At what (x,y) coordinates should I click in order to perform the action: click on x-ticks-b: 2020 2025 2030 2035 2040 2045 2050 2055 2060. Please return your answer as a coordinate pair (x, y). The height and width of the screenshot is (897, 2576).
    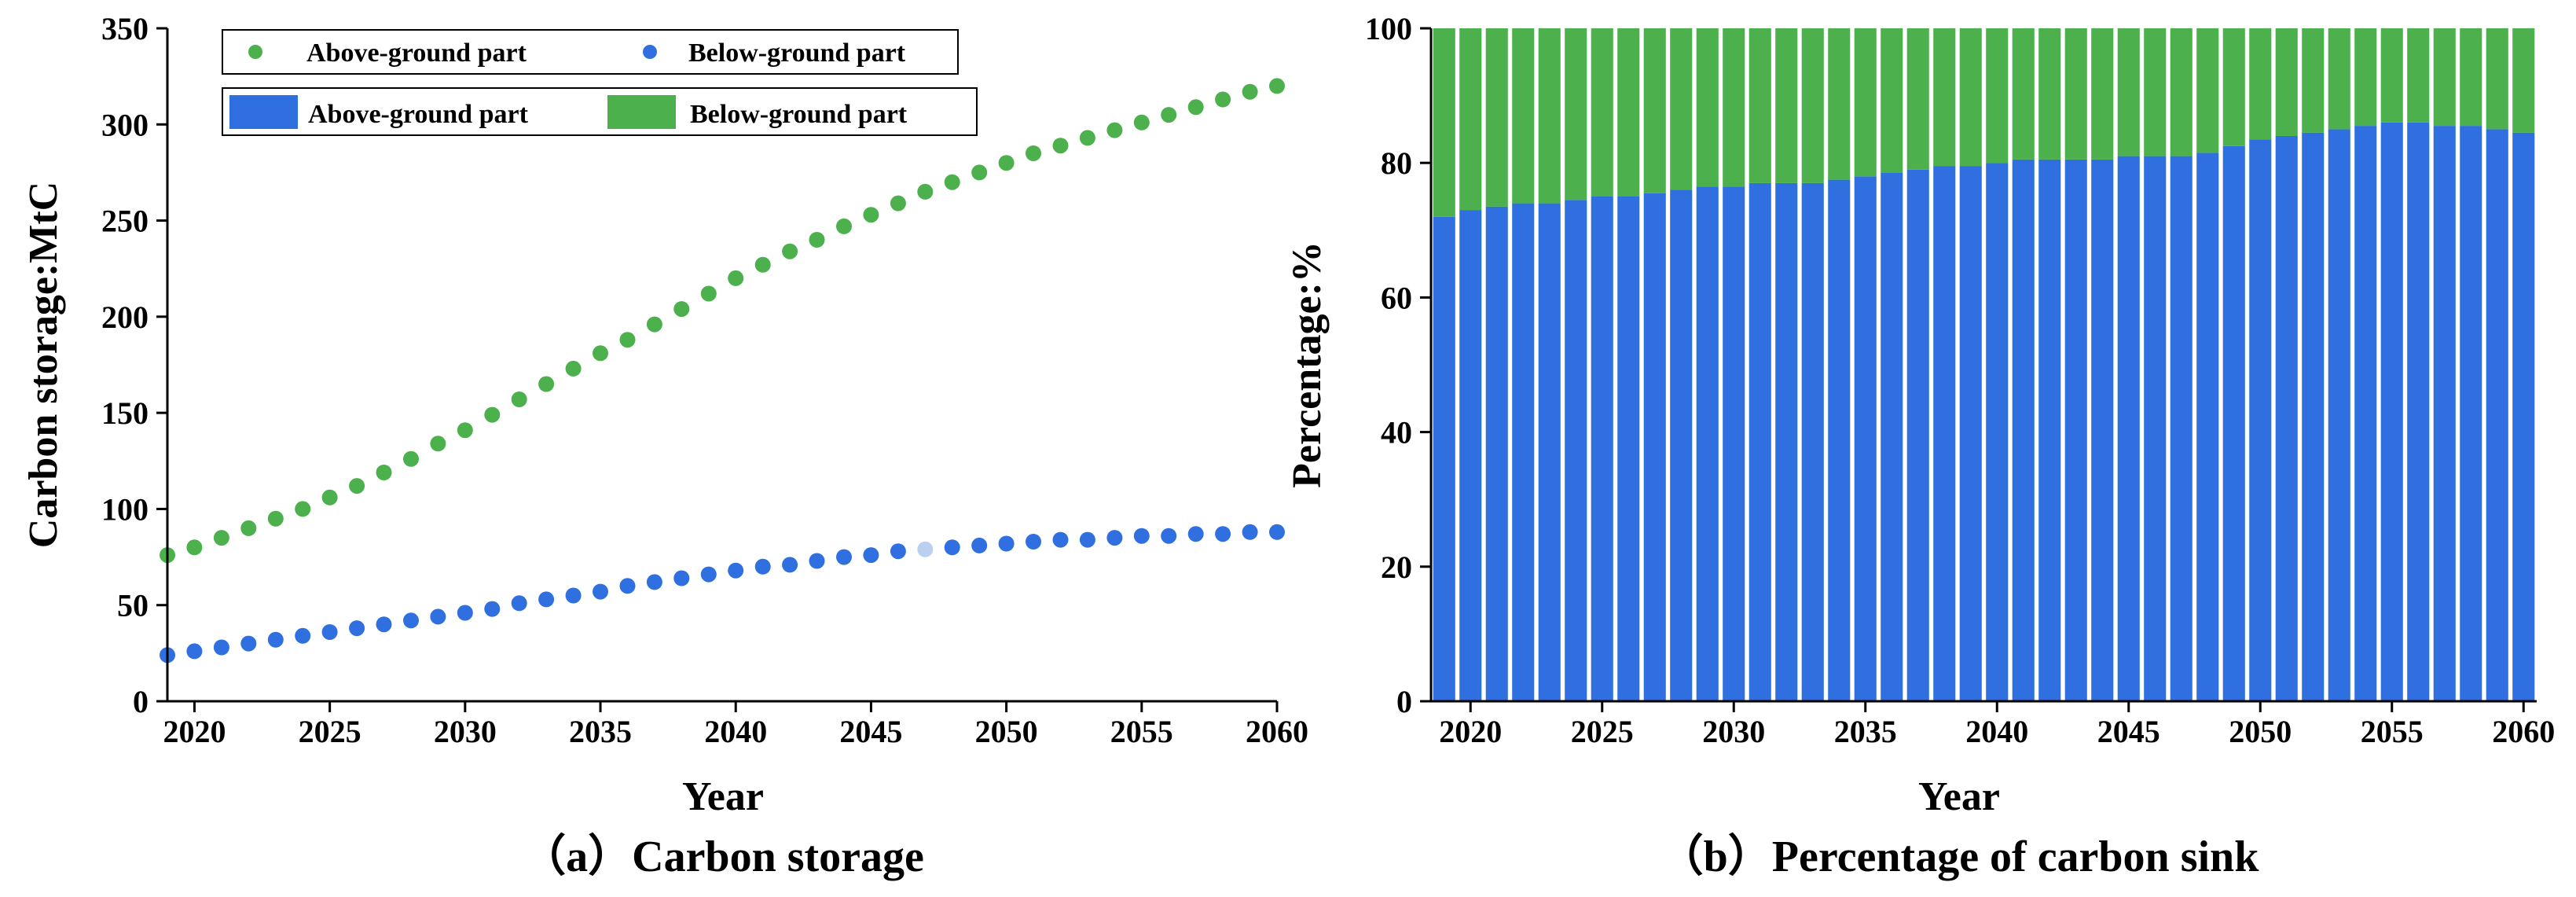
    Looking at the image, I should click on (1997, 725).